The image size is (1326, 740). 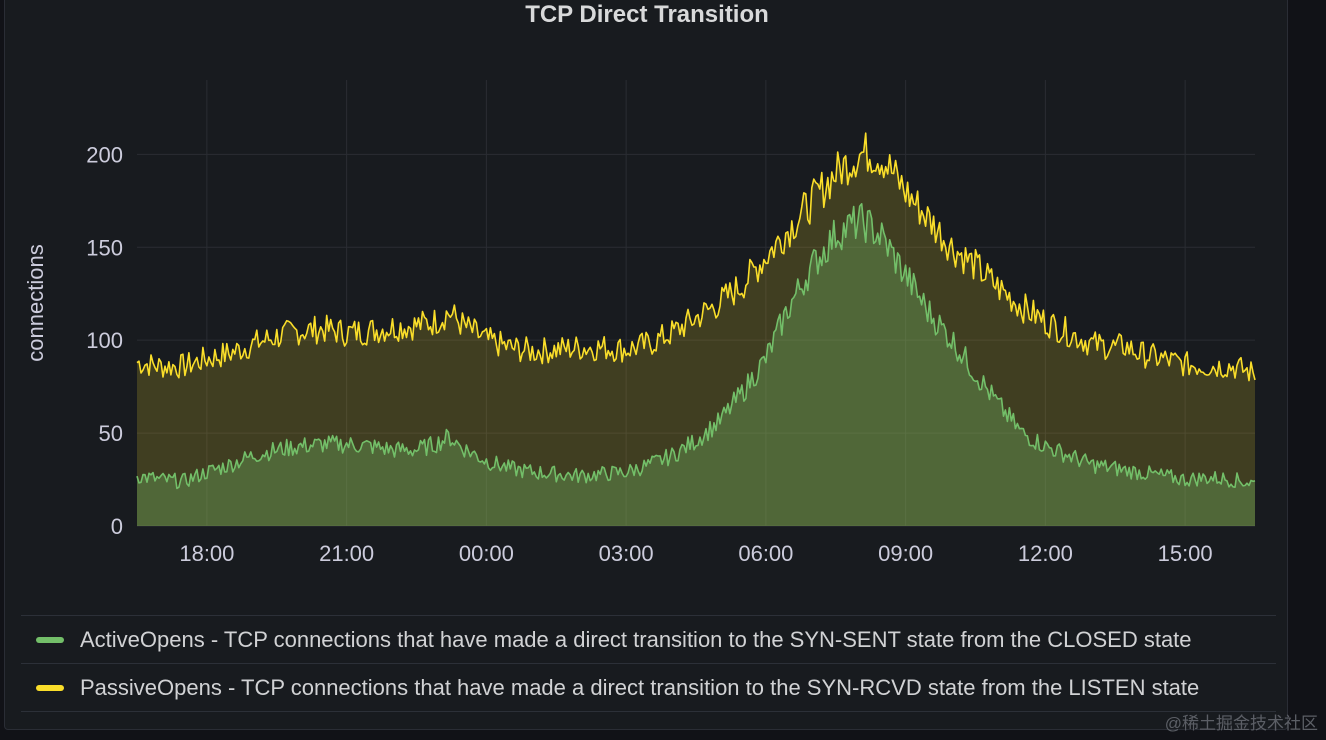 I want to click on x-tick-label: 06:00, so click(x=765, y=553).